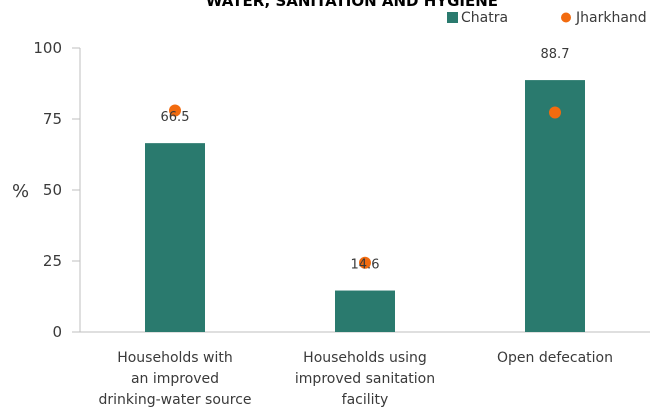 The height and width of the screenshot is (416, 666). I want to click on y-tick-label: 25, so click(52, 261).